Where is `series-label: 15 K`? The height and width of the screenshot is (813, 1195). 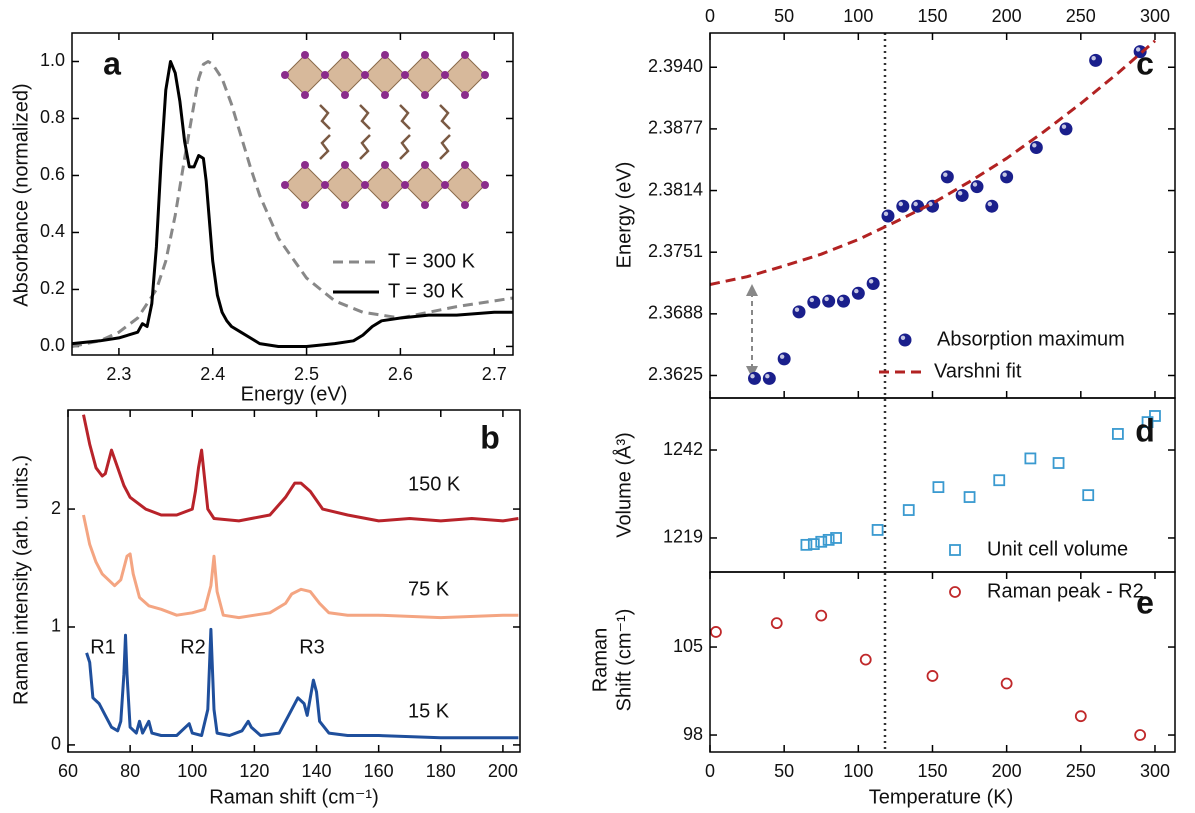
series-label: 15 K is located at coordinates (429, 711).